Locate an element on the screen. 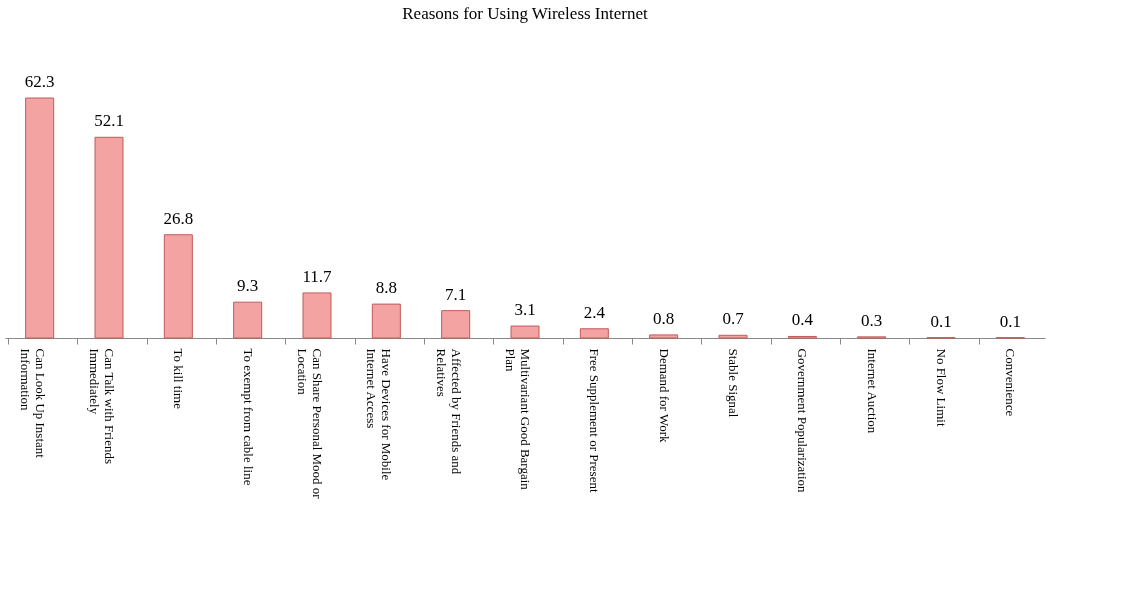 The height and width of the screenshot is (614, 1128). x-tick-label: Demand for Work is located at coordinates (664, 396).